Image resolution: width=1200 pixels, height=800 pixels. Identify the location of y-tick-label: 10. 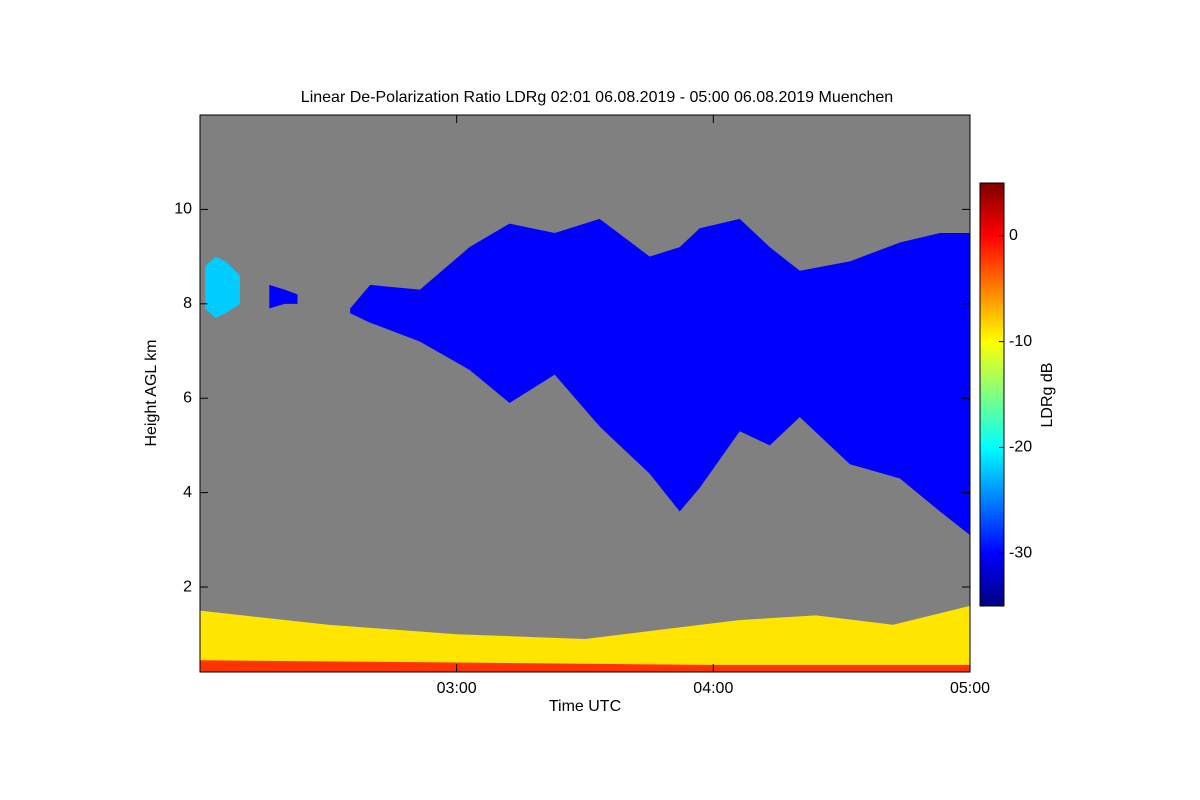
(183, 209).